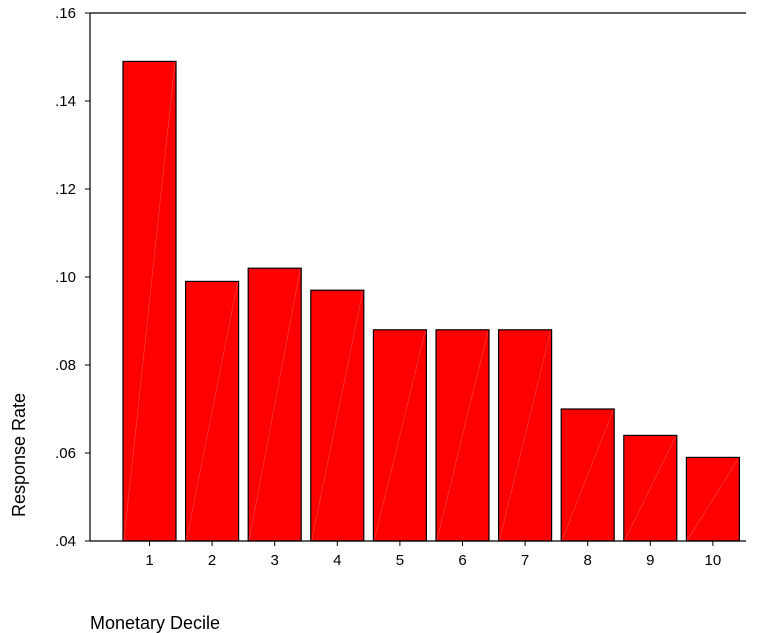 This screenshot has height=633, width=759. I want to click on y-axis-title: Response Rate, so click(19, 455).